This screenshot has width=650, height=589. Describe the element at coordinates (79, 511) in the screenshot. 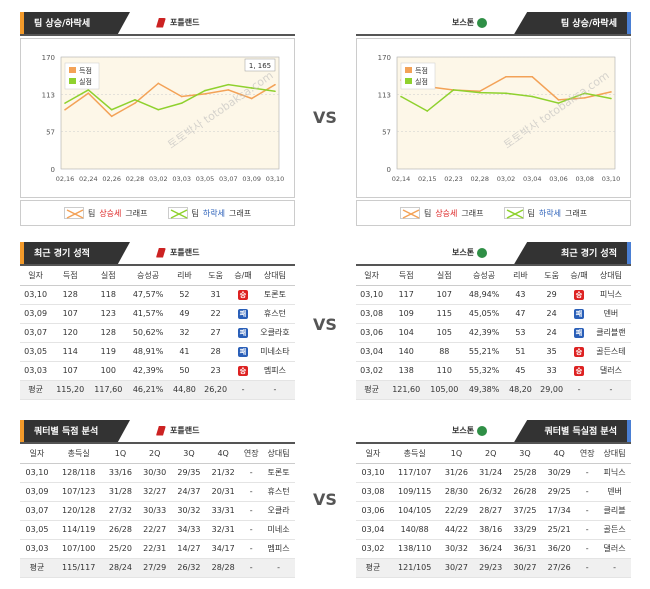

I see `table-cell: 120/128` at that location.